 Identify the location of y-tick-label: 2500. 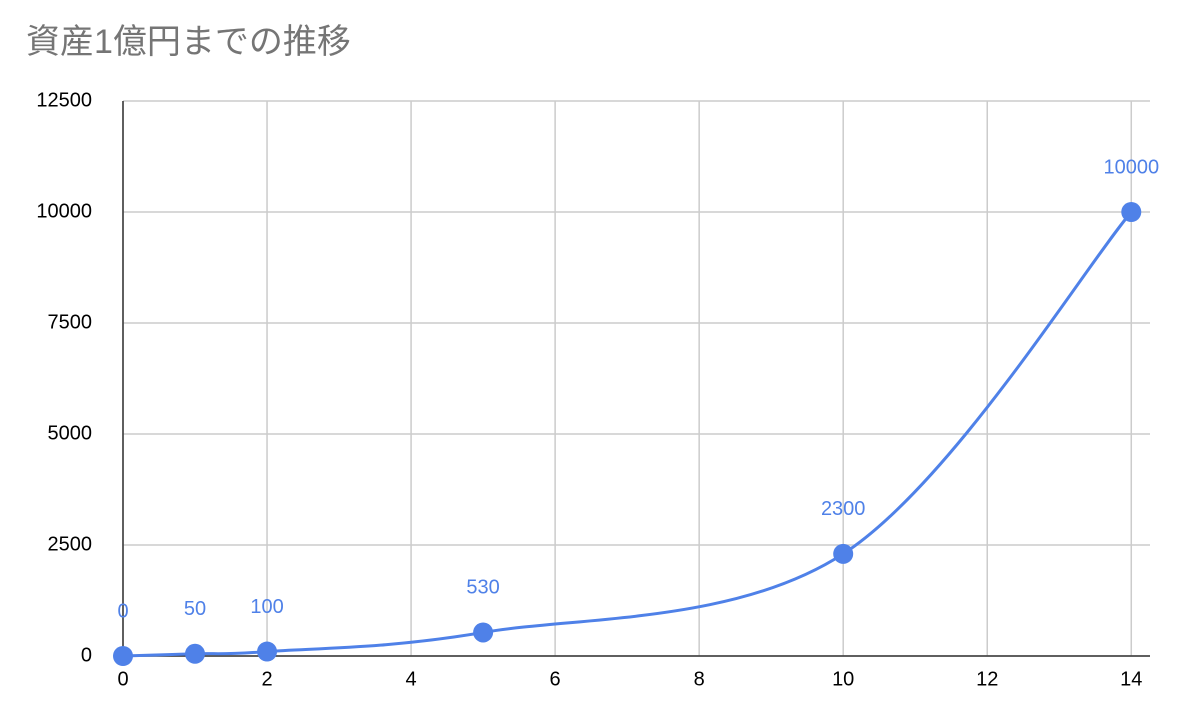
(70, 544).